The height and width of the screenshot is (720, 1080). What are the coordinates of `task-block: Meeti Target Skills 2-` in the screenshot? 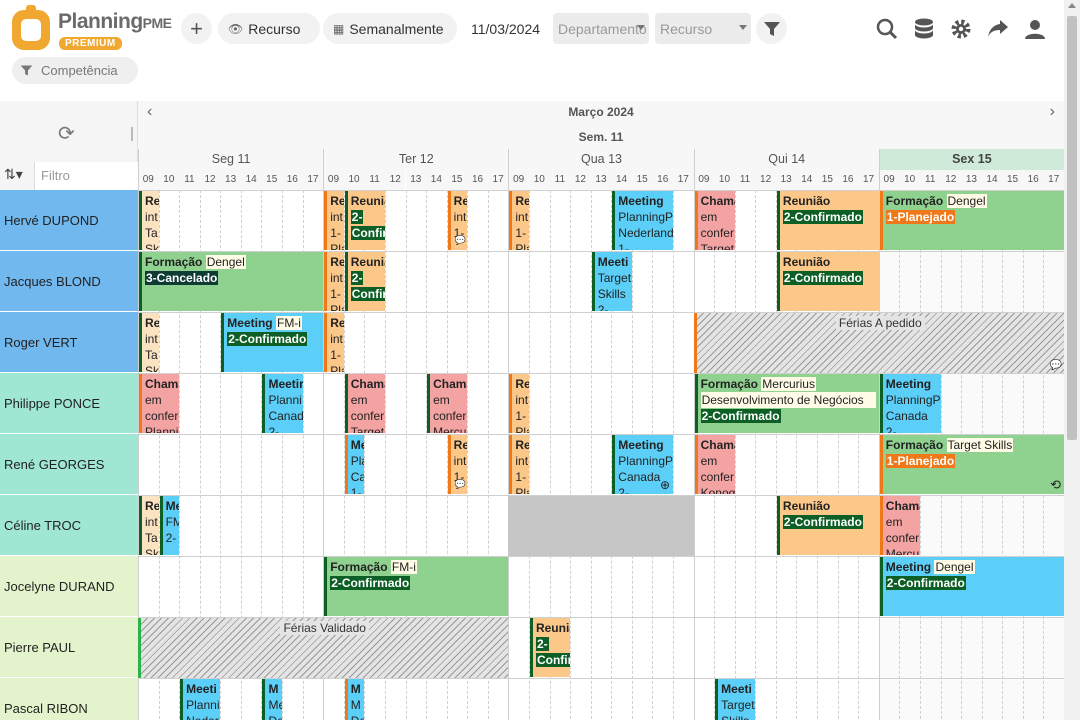 It's located at (611, 281).